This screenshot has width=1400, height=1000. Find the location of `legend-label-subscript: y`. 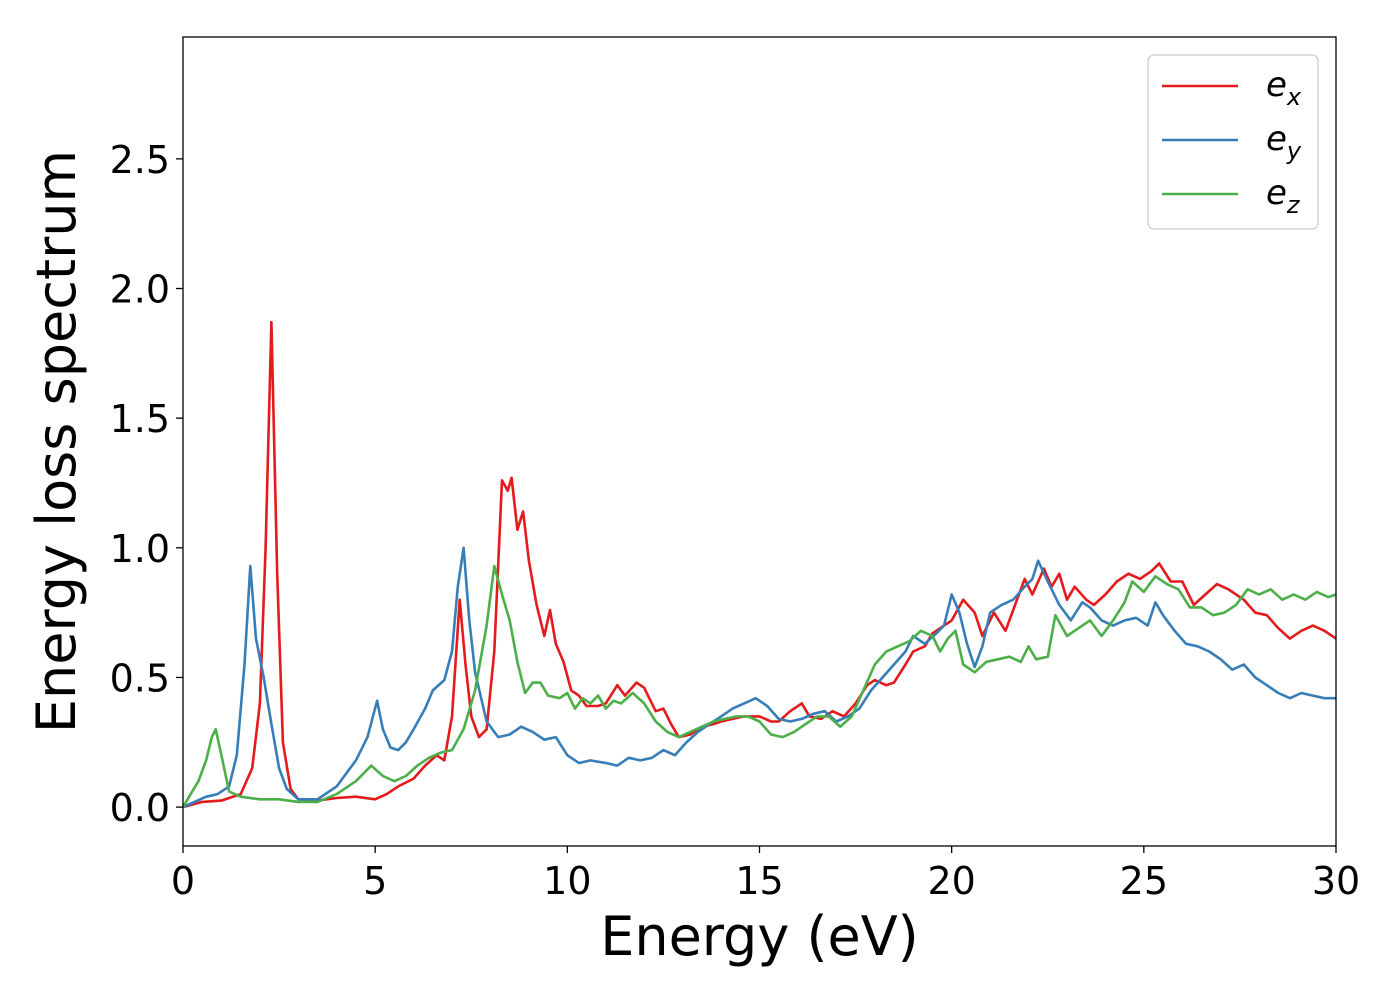

legend-label-subscript: y is located at coordinates (1294, 151).